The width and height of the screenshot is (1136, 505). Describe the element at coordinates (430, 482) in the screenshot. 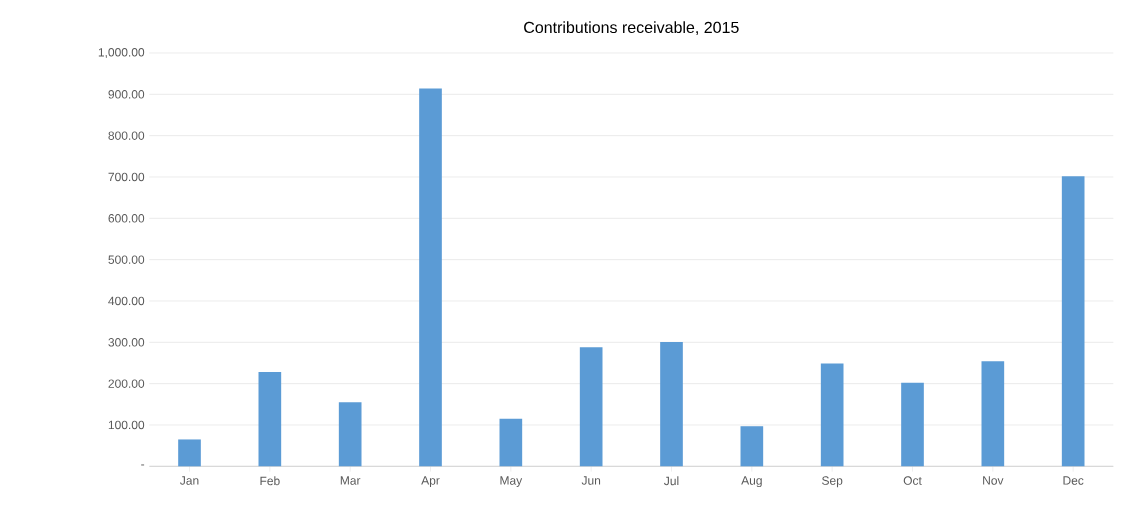

I see `x-tick-label: Apr` at that location.